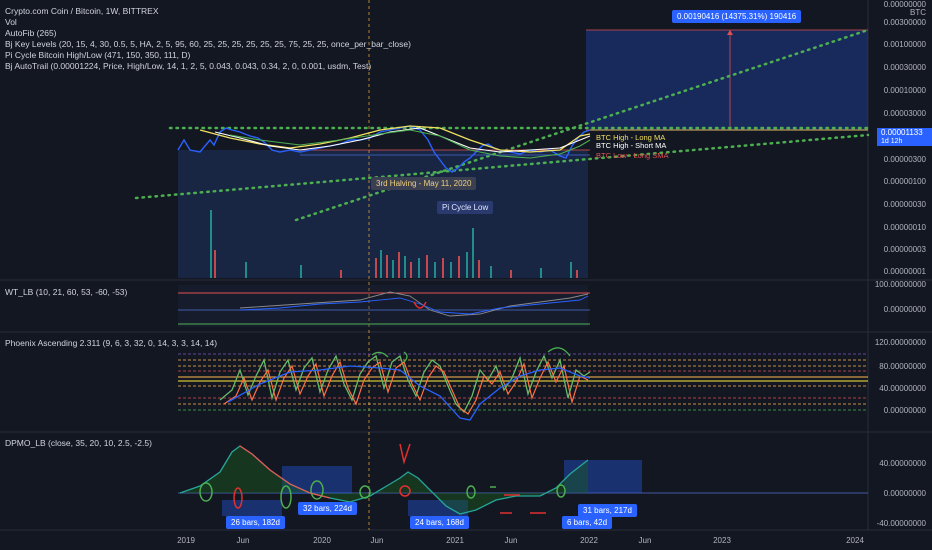 The height and width of the screenshot is (550, 932). What do you see at coordinates (918, 12) in the screenshot?
I see `currency-label: BTC` at bounding box center [918, 12].